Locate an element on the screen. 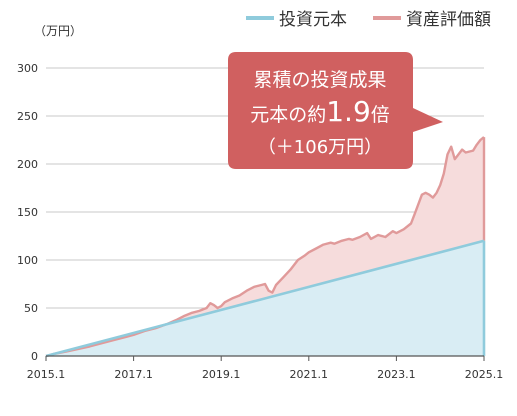 This screenshot has height=416, width=517. x-tick-label: 2015.1 is located at coordinates (46, 374).